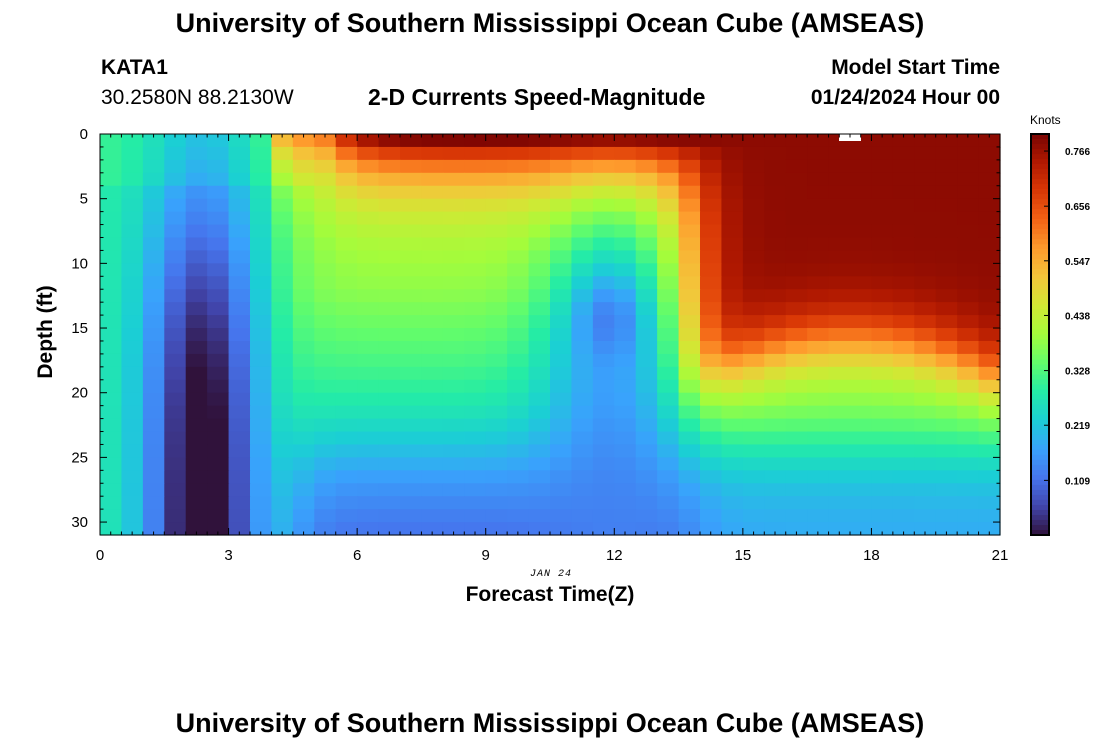 The width and height of the screenshot is (1100, 750). What do you see at coordinates (79, 393) in the screenshot?
I see `y-tick-label: 20` at bounding box center [79, 393].